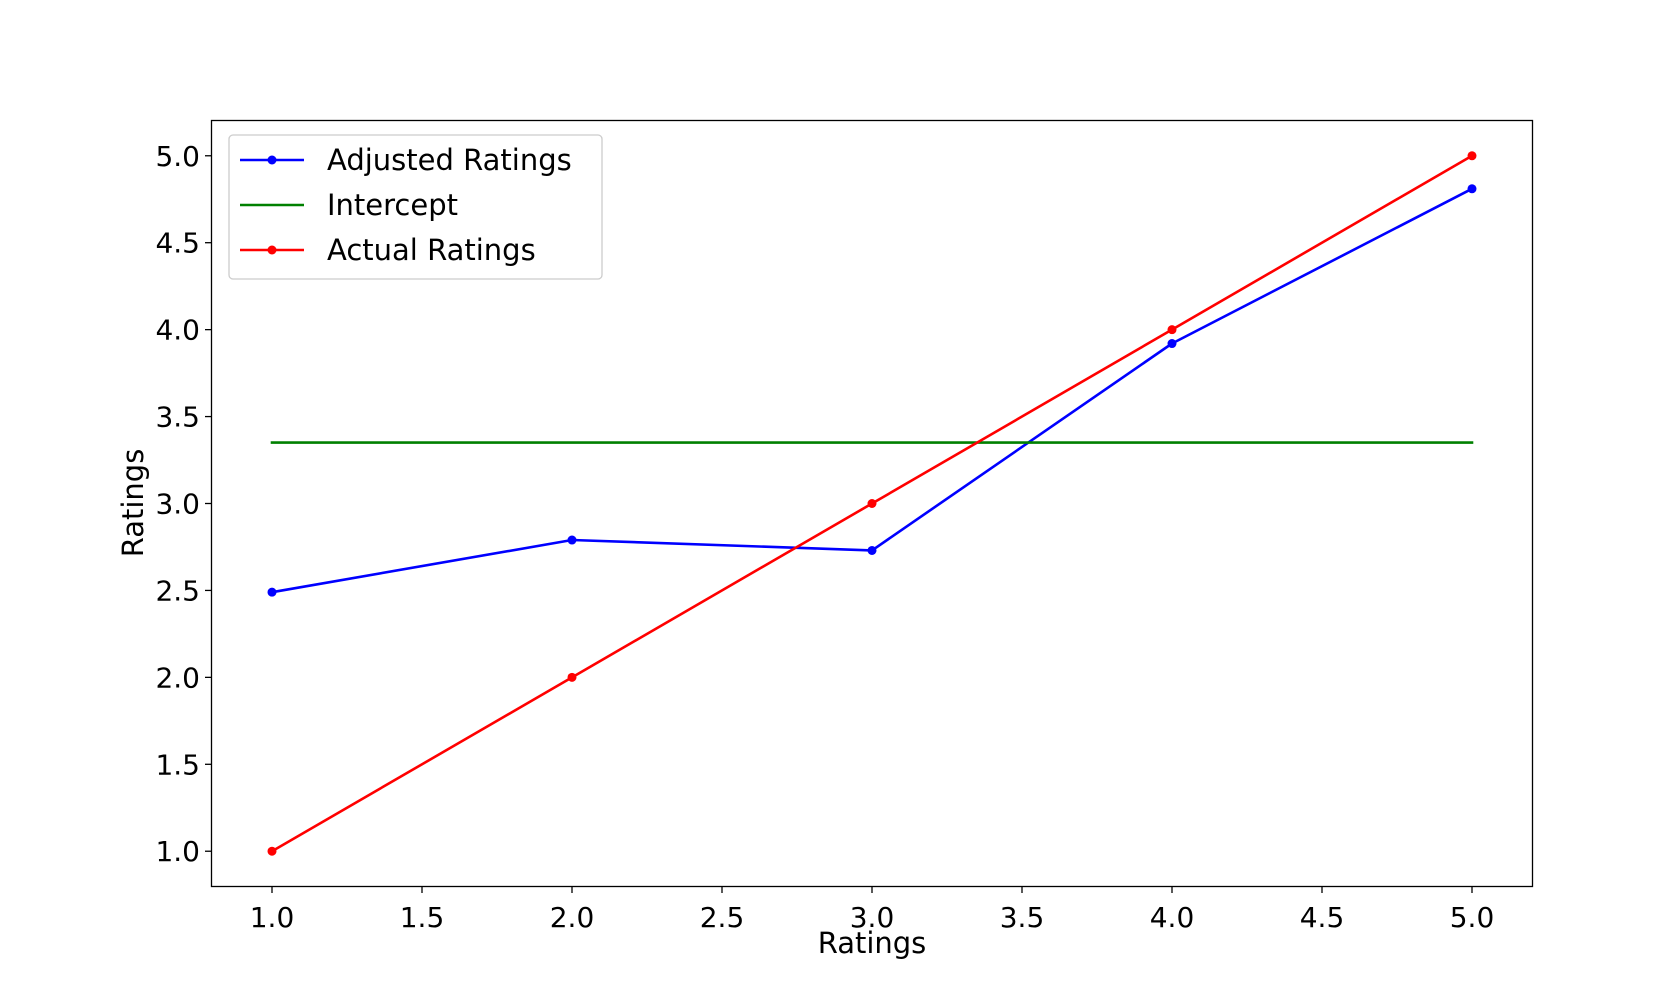  Describe the element at coordinates (422, 917) in the screenshot. I see `x-tick-label: 1.5` at that location.